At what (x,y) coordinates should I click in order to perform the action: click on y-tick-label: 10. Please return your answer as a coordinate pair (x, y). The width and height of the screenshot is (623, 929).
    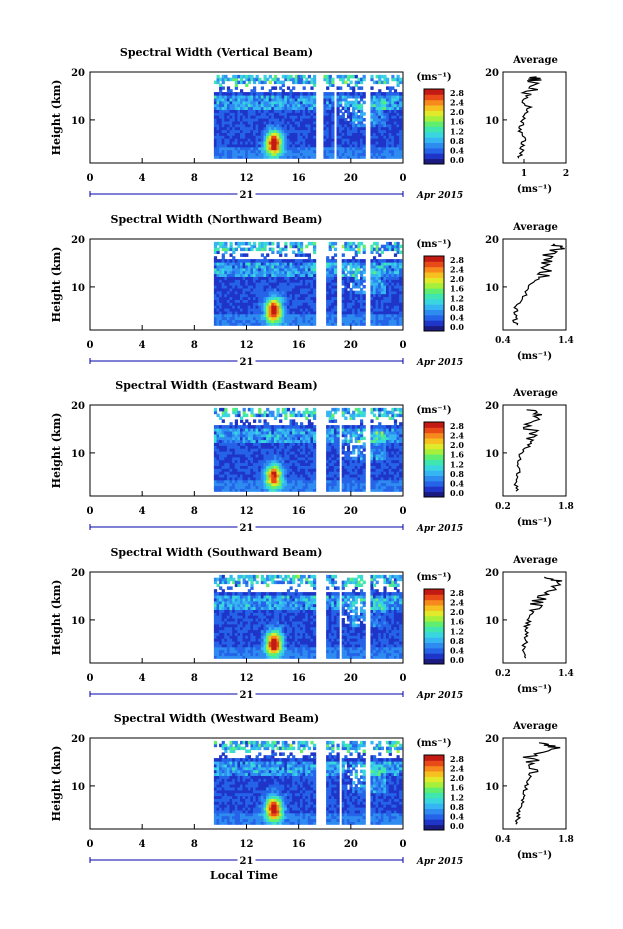
    Looking at the image, I should click on (78, 621).